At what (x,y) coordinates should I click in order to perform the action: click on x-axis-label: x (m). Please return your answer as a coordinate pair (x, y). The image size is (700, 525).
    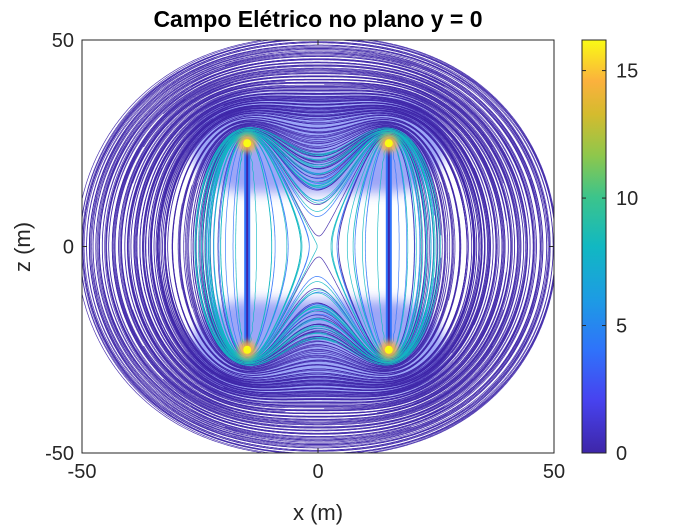
    Looking at the image, I should click on (318, 512).